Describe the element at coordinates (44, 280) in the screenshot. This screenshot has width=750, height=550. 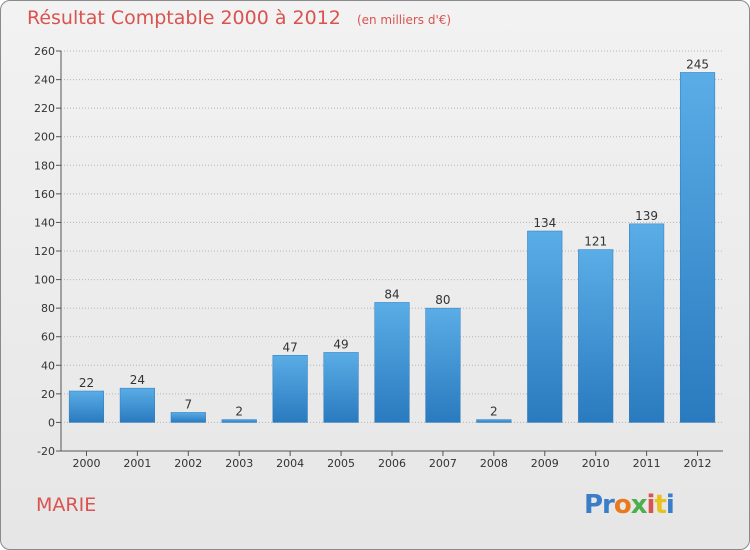
I see `y-tick-label: 100` at that location.